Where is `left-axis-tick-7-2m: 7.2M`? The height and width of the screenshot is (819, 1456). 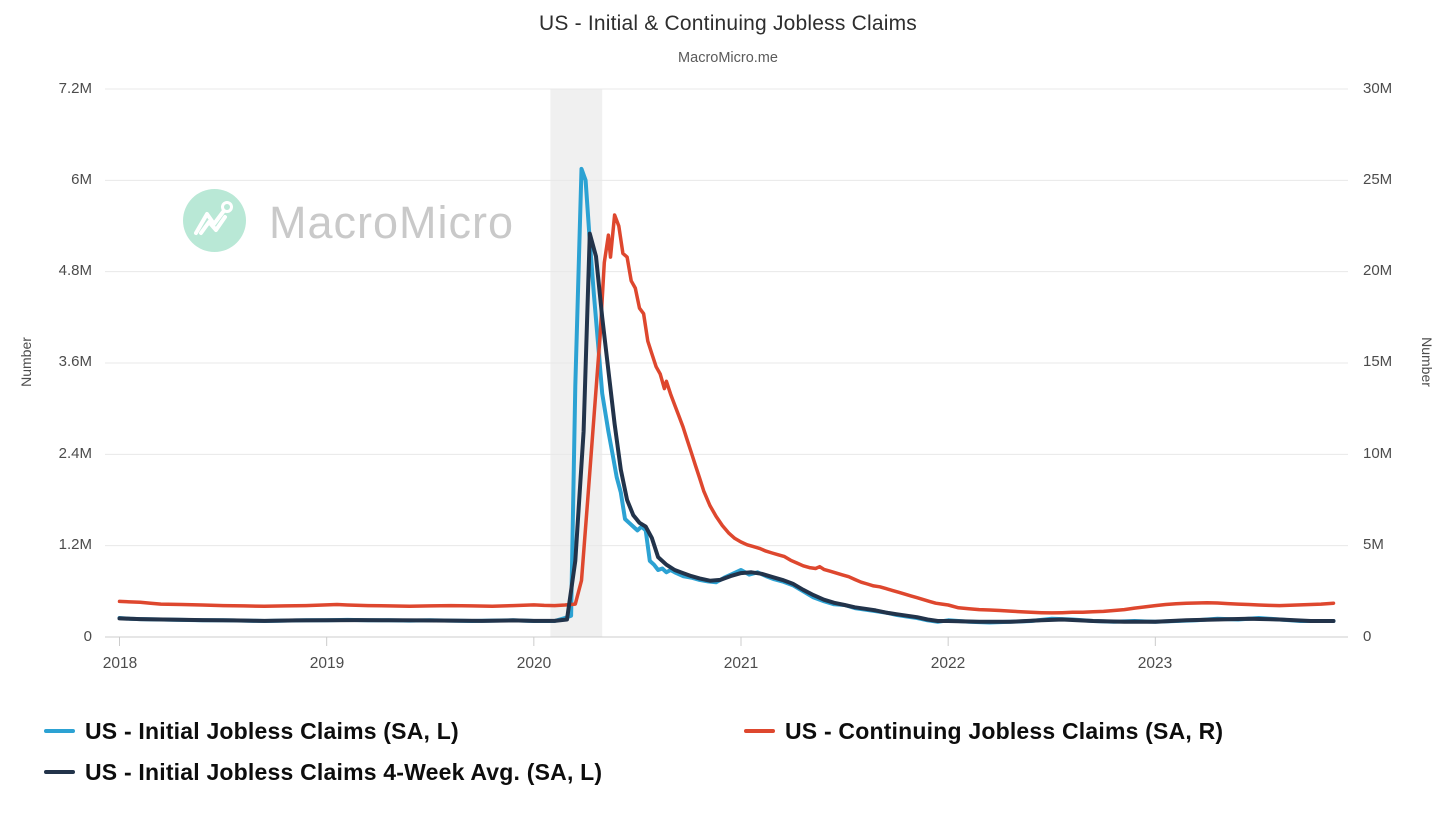
left-axis-tick-7-2m: 7.2M is located at coordinates (75, 88).